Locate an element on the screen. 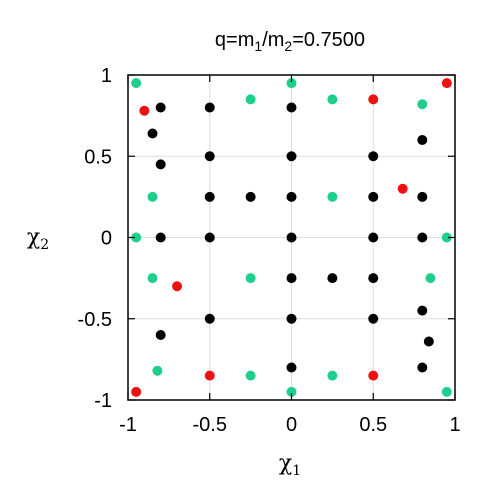 The width and height of the screenshot is (504, 504). y-tick-label: -1 is located at coordinates (103, 401).